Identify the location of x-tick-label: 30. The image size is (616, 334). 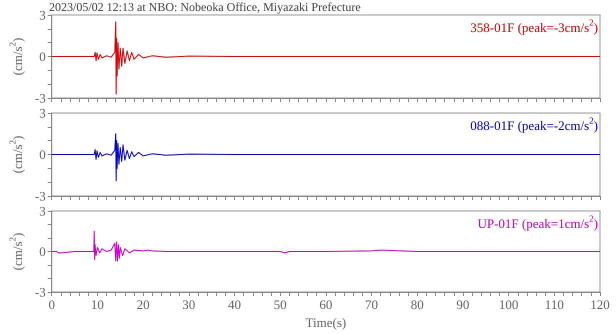
(189, 304).